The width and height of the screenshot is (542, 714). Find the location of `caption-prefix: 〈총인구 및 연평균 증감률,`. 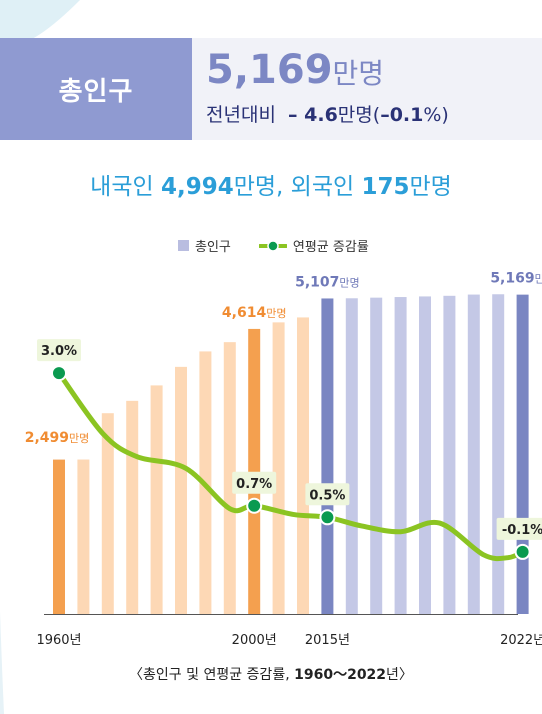

caption-prefix: 〈총인구 및 연평균 증감률, is located at coordinates (212, 675).